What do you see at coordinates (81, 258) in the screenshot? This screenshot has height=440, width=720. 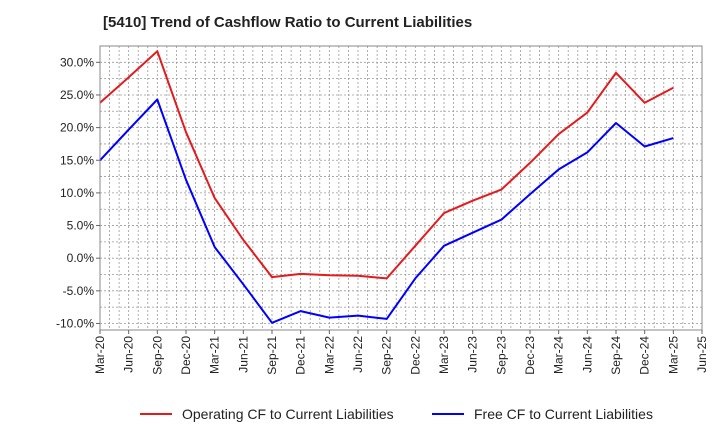 I see `y-tick-label: 0.0%` at bounding box center [81, 258].